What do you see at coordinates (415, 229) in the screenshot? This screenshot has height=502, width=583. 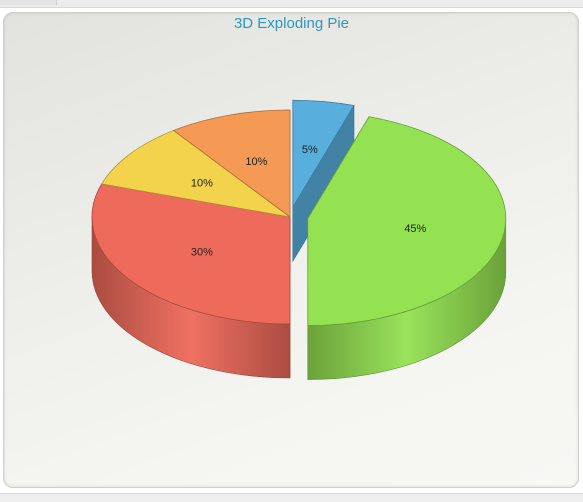 I see `pie-slice-label: 45%` at bounding box center [415, 229].